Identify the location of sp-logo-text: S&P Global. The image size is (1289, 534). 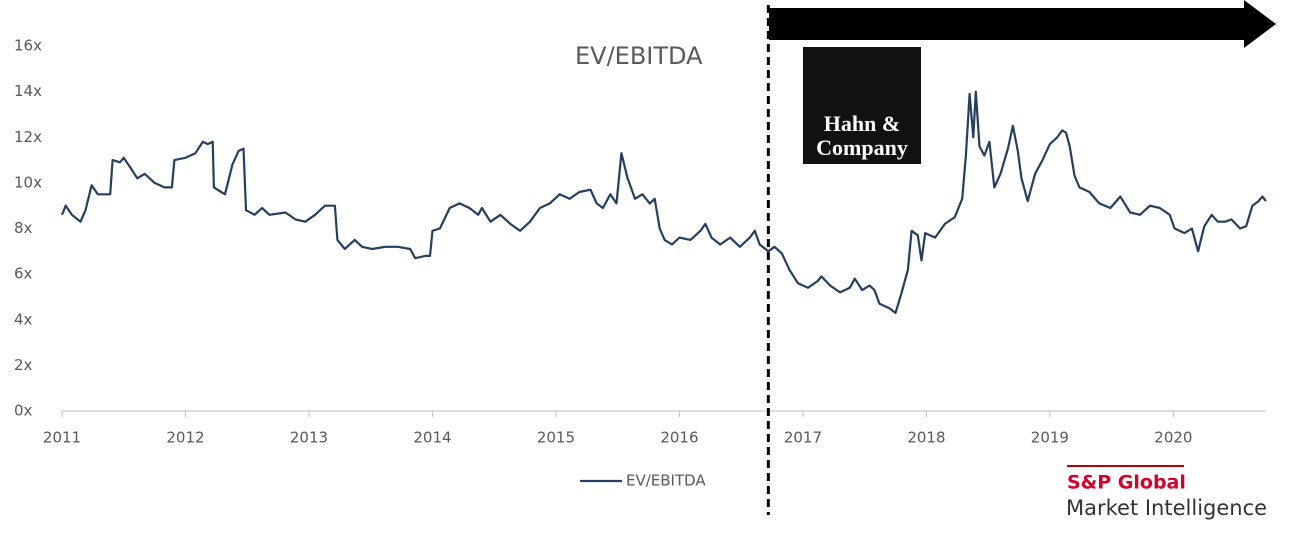
(1126, 483).